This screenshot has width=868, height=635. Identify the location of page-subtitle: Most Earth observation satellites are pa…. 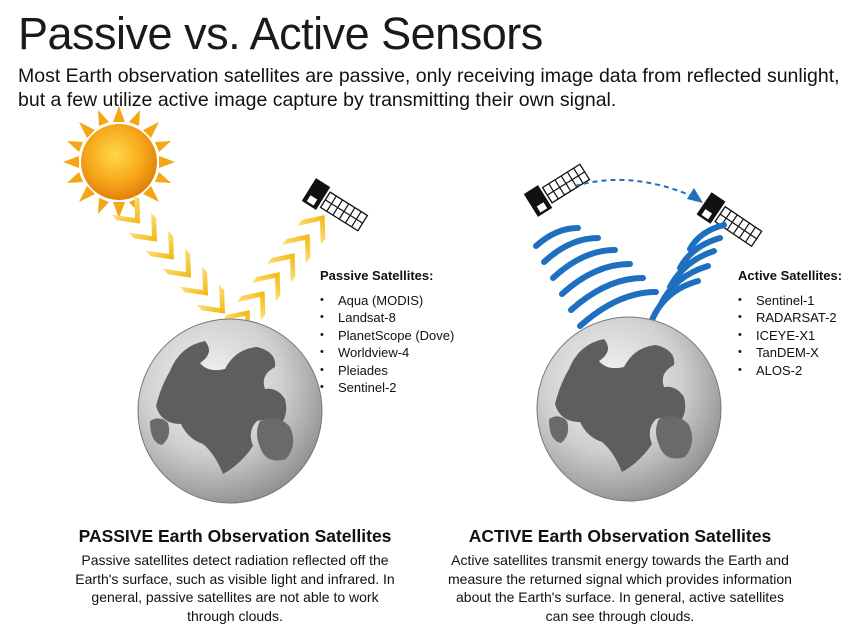
(429, 88).